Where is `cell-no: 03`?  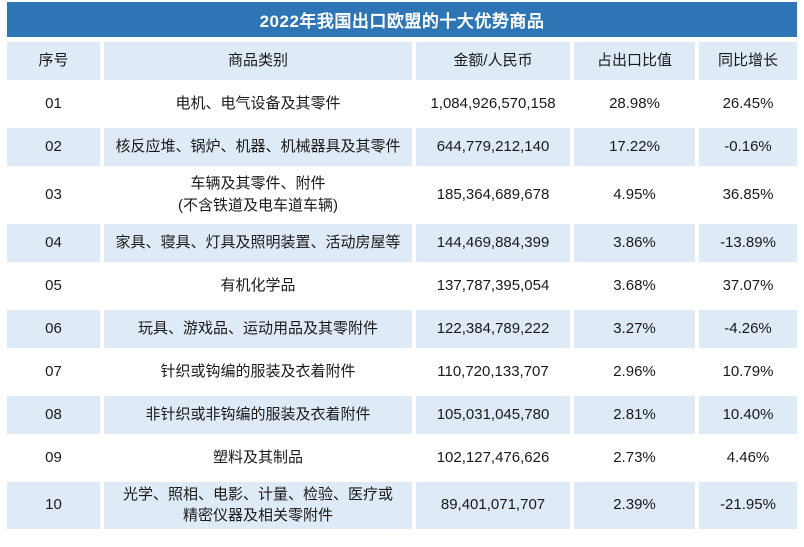 cell-no: 03 is located at coordinates (53, 195).